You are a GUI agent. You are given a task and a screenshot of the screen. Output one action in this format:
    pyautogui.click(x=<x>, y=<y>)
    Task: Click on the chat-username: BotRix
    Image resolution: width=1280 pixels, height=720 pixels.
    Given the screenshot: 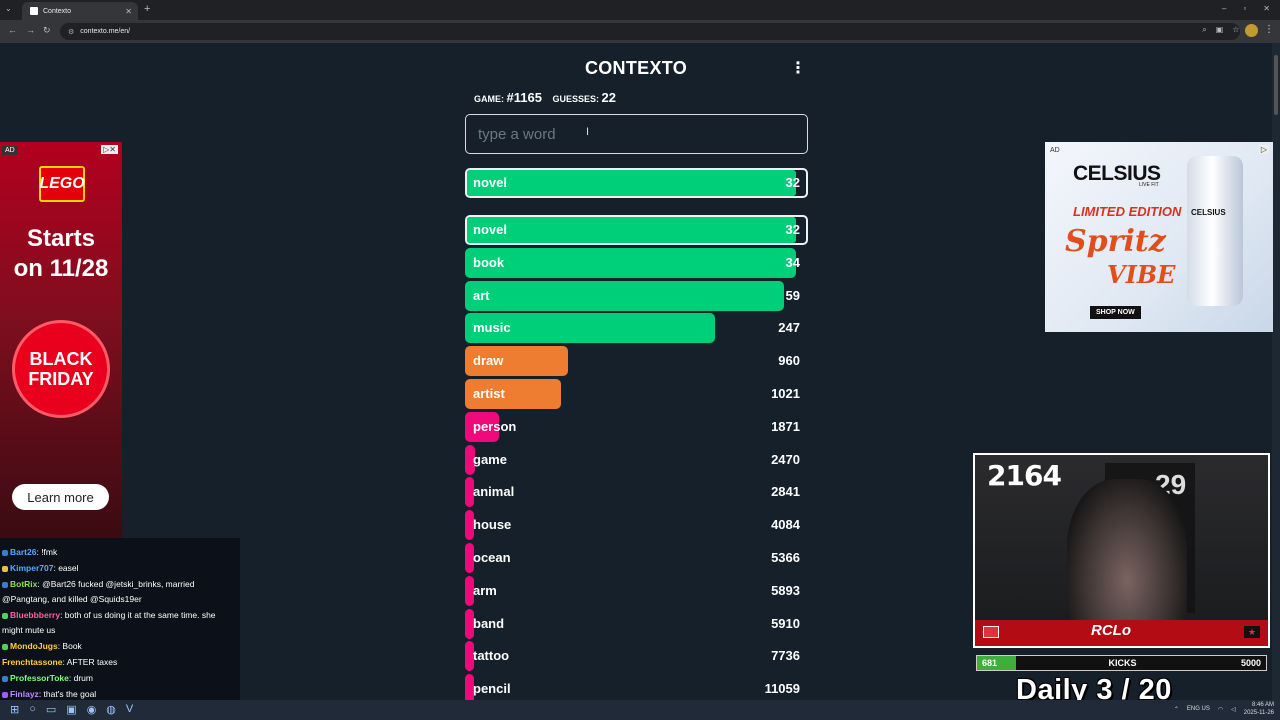 What is the action you would take?
    pyautogui.click(x=24, y=584)
    